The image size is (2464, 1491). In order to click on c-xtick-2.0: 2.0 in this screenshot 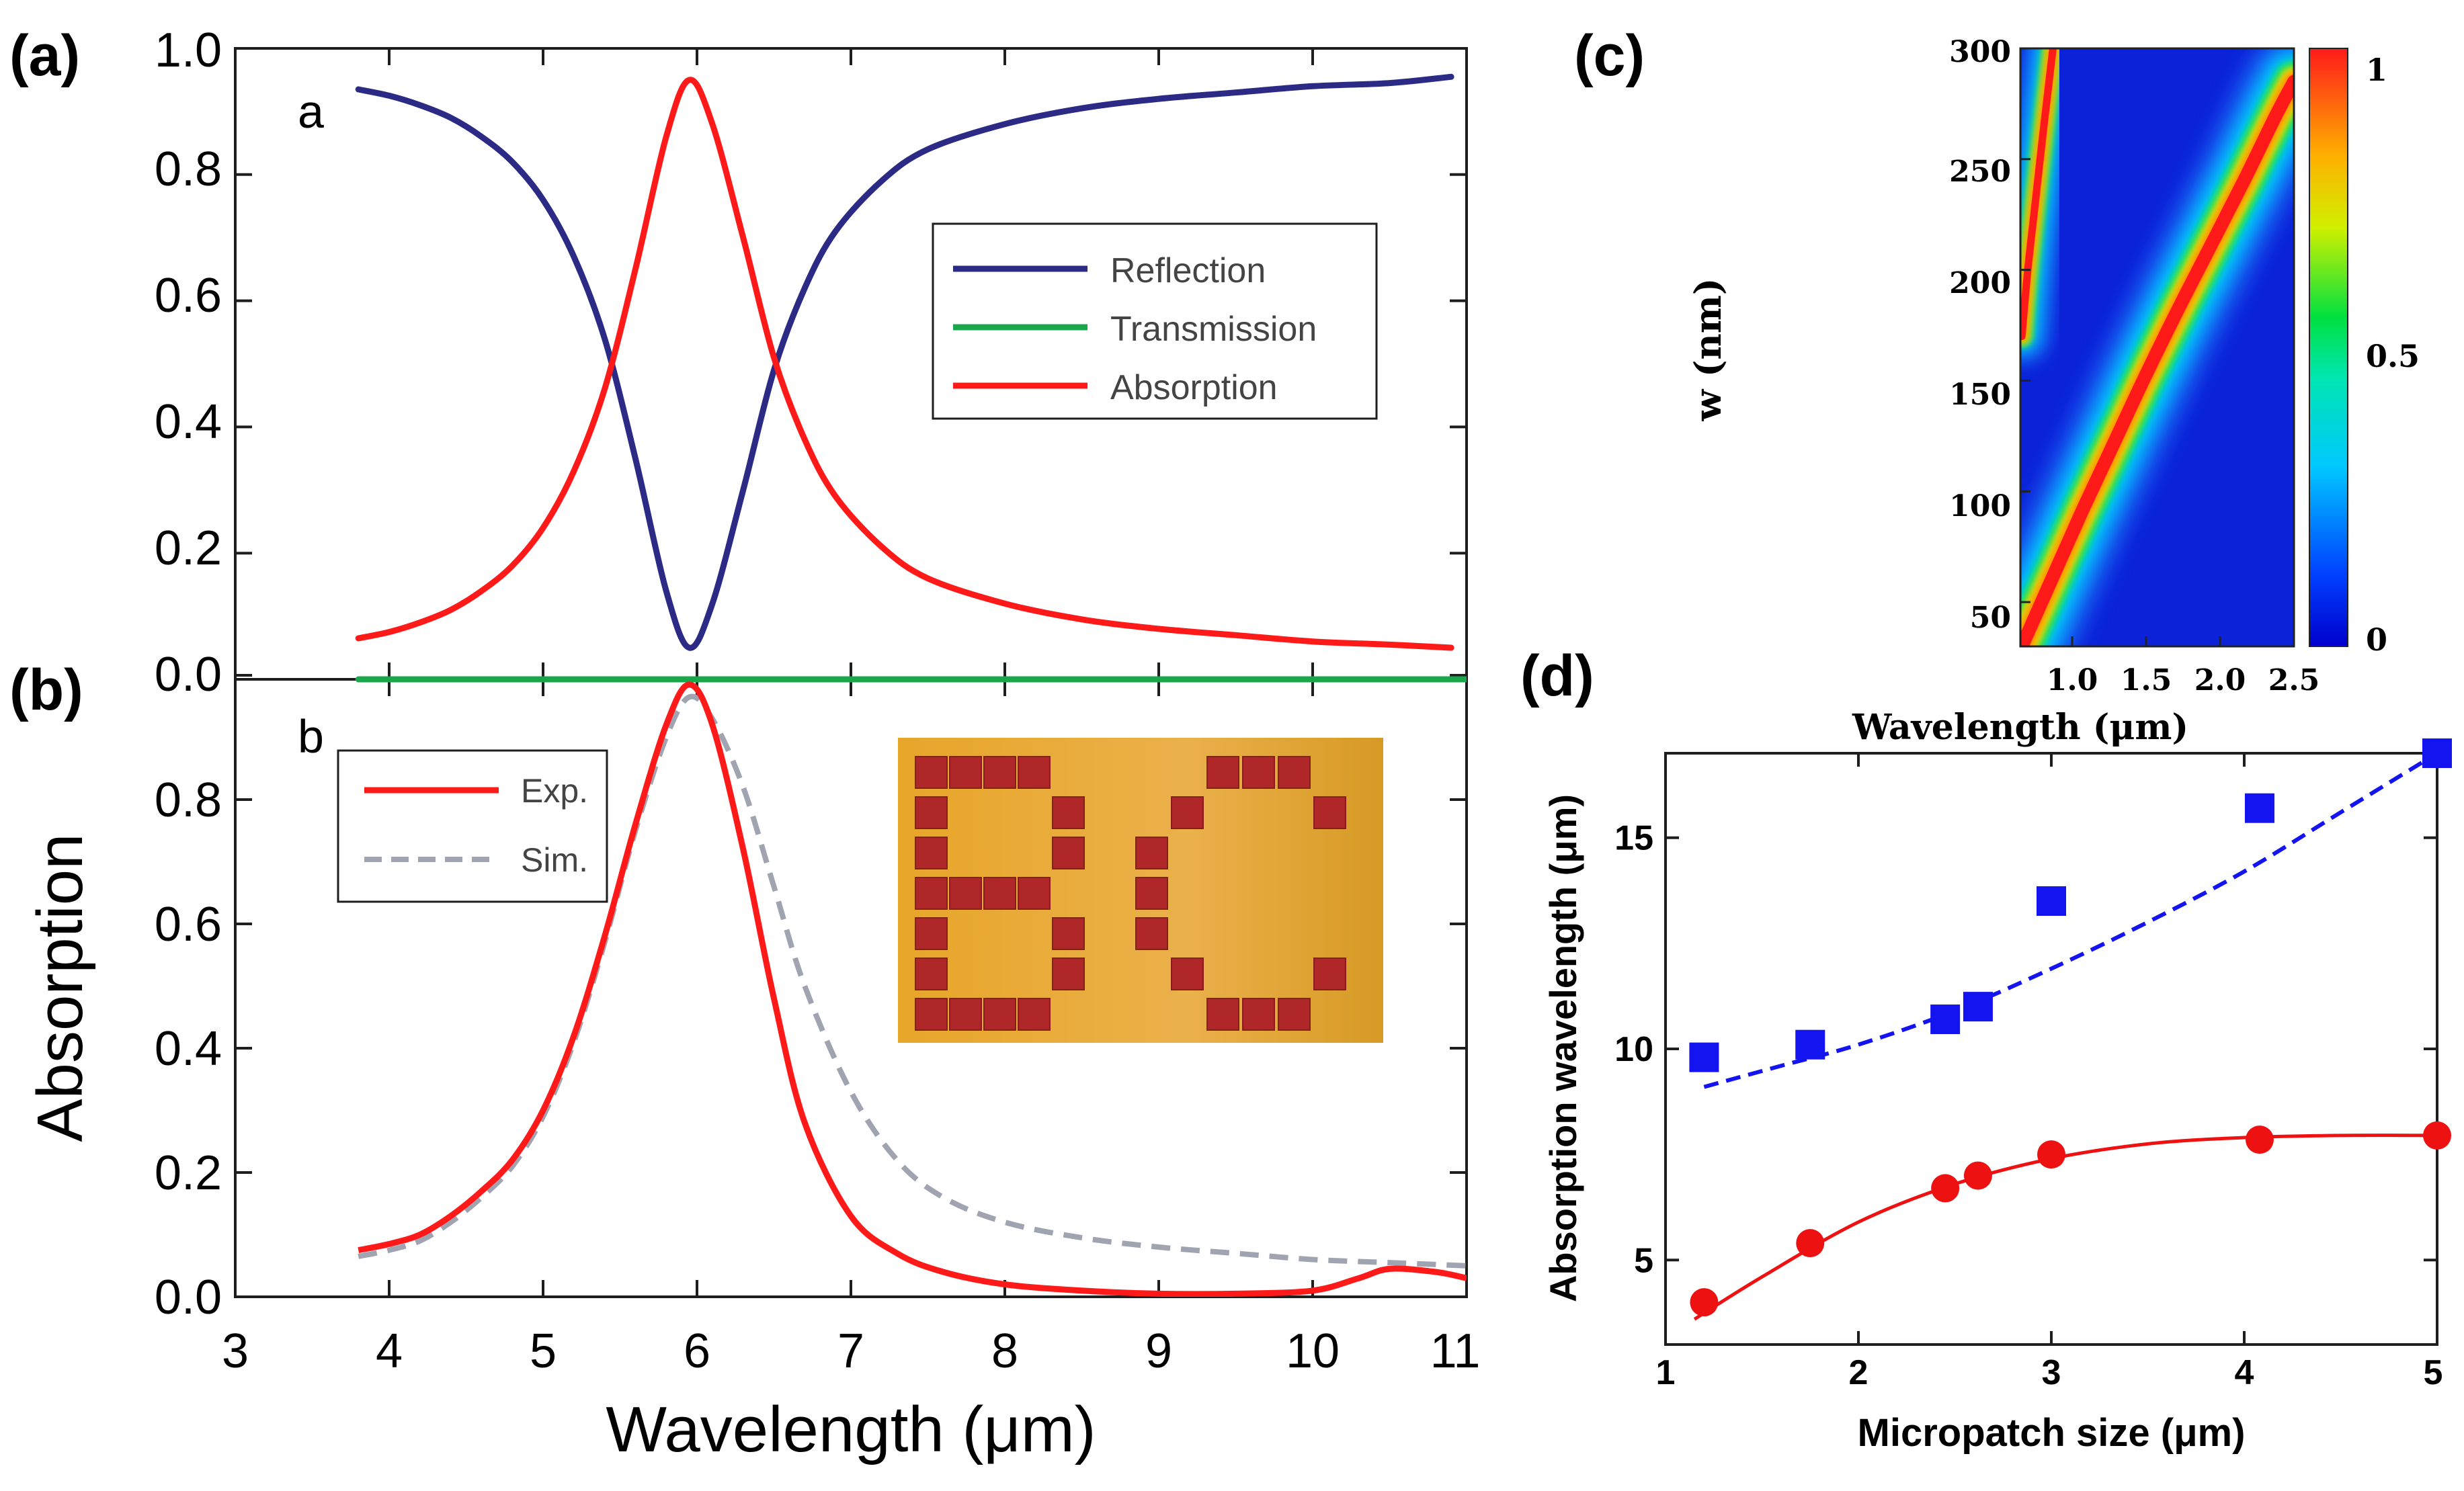, I will do `click(2220, 680)`.